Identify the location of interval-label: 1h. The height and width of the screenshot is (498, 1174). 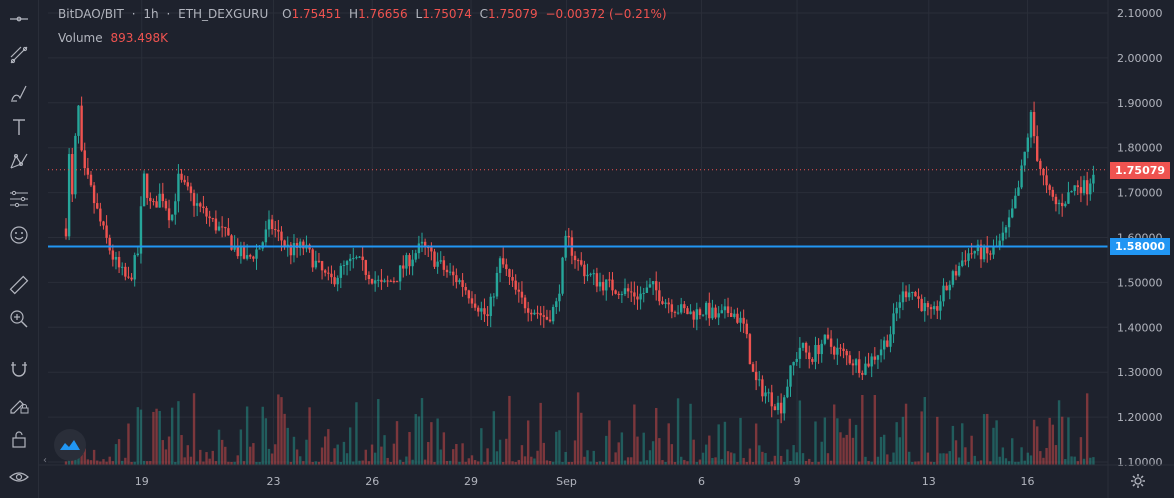
(151, 14).